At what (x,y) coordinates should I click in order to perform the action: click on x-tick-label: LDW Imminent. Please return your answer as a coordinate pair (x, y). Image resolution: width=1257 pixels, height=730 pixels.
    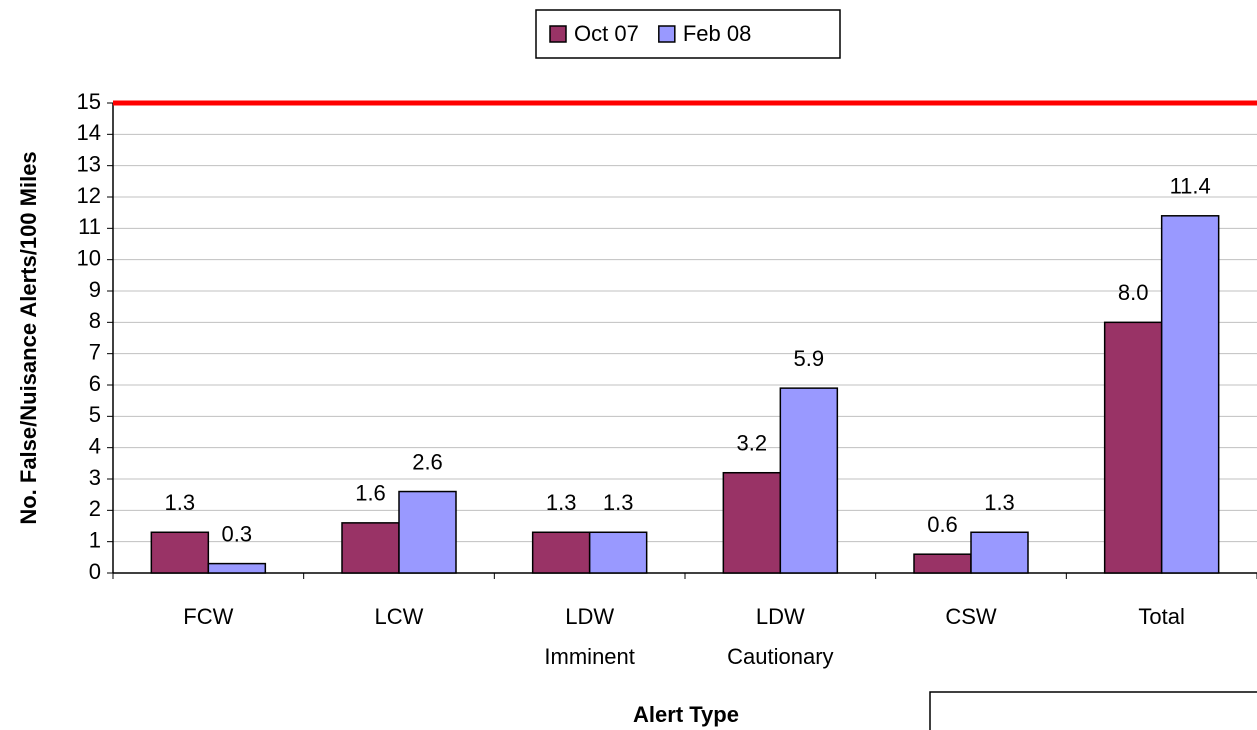
    Looking at the image, I should click on (589, 636).